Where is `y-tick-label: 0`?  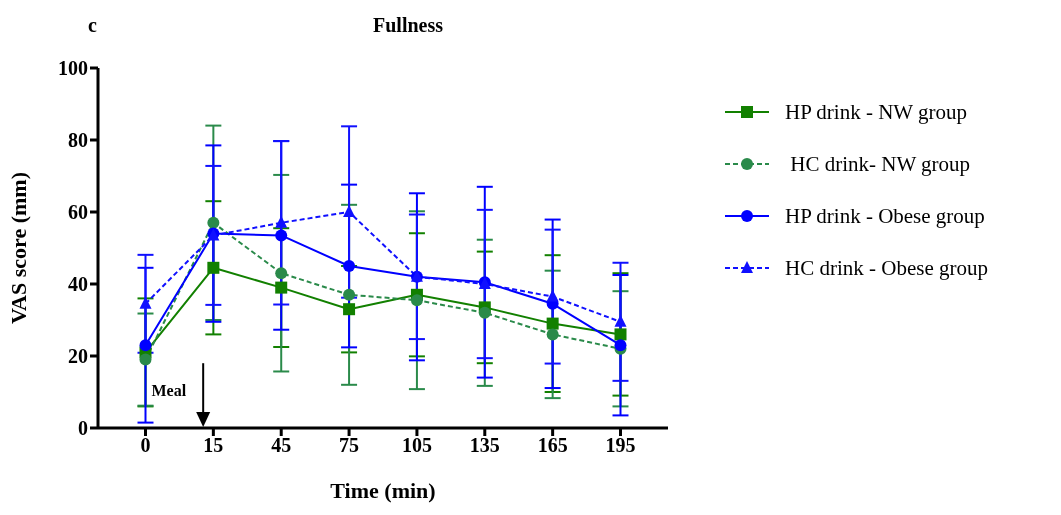
y-tick-label: 0 is located at coordinates (83, 428).